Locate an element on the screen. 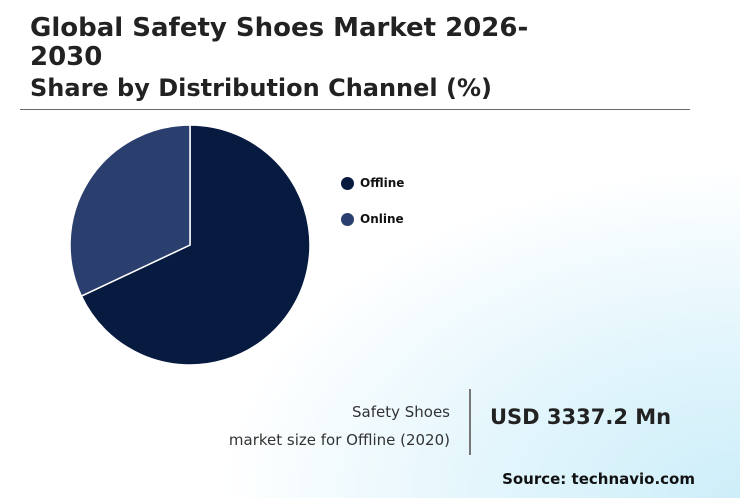  chart-subtitle: Share by Distribution Channel (%) is located at coordinates (261, 88).